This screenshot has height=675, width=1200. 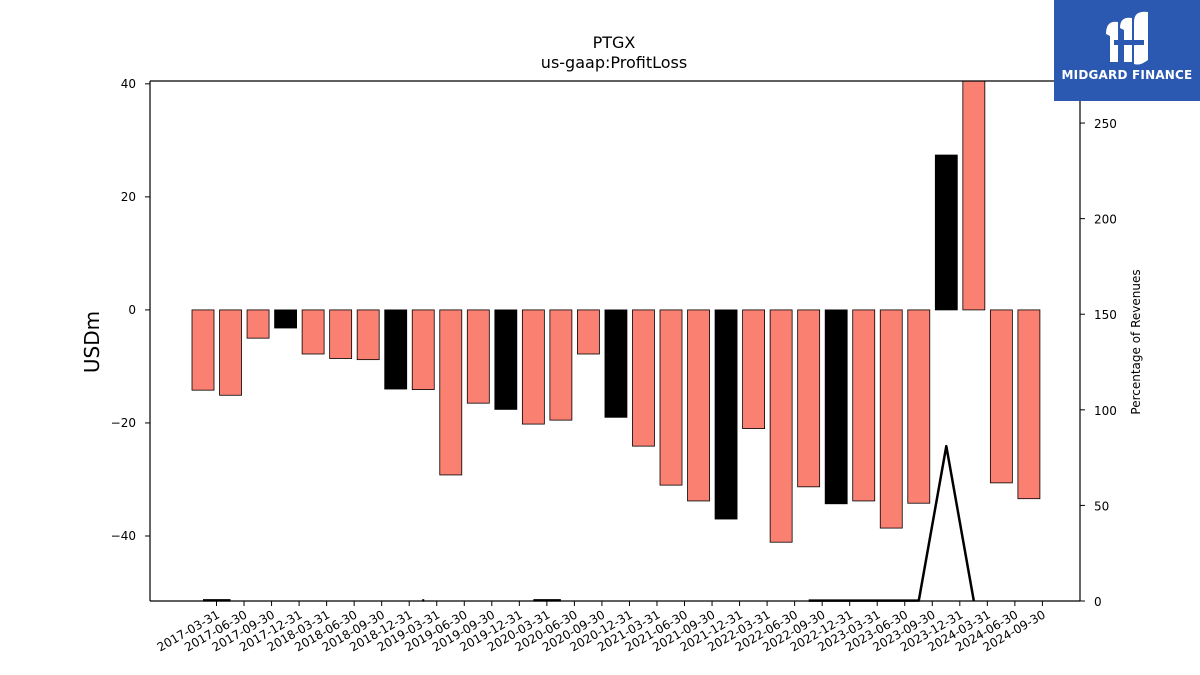 I want to click on y-right-tick-label-100: 100, so click(x=1105, y=411).